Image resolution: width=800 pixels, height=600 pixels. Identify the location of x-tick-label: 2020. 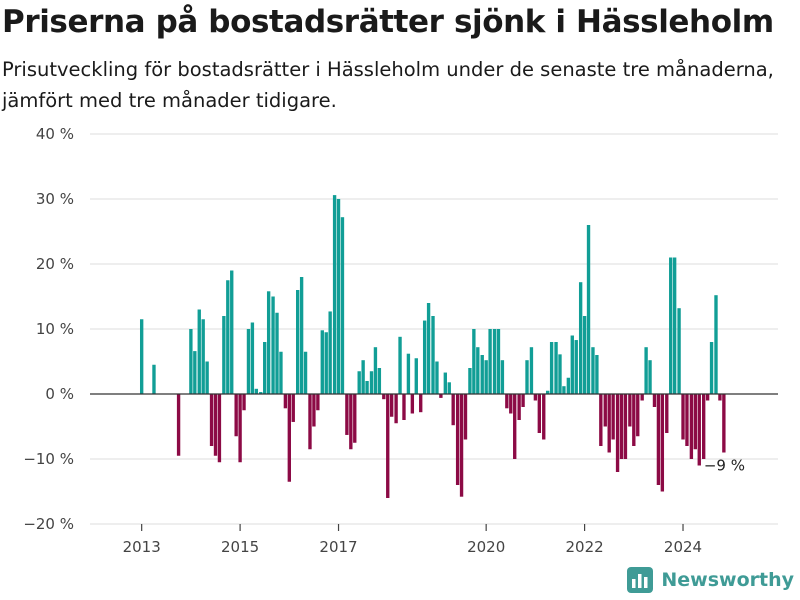
(486, 547).